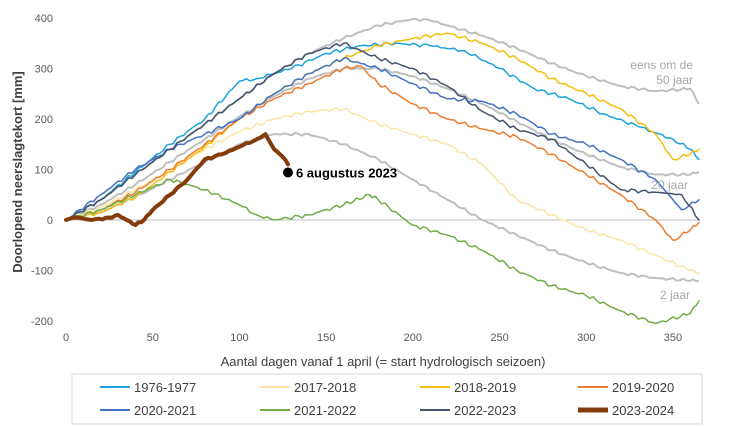 The height and width of the screenshot is (426, 731). I want to click on y-axis-title: Doorlopend neerslagtekort [mm], so click(17, 172).